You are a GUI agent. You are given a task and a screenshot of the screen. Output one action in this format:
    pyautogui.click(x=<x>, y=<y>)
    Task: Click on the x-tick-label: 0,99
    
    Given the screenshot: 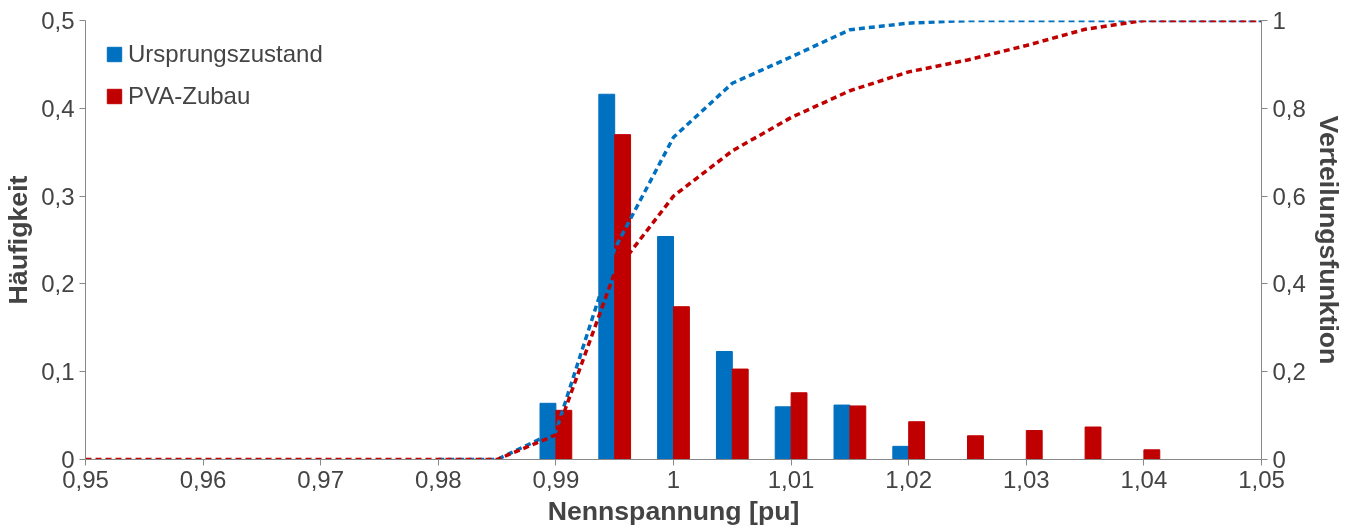 What is the action you would take?
    pyautogui.click(x=556, y=479)
    